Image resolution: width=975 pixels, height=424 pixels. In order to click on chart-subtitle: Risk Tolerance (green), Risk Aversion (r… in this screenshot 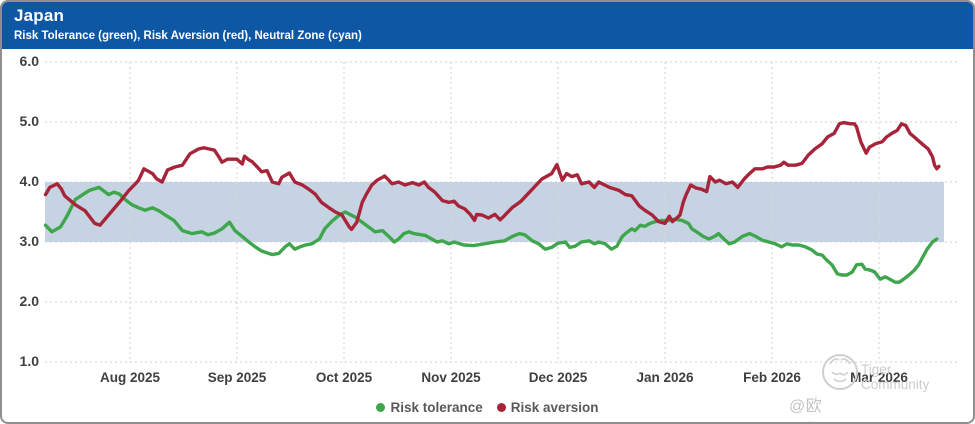, I will do `click(188, 36)`.